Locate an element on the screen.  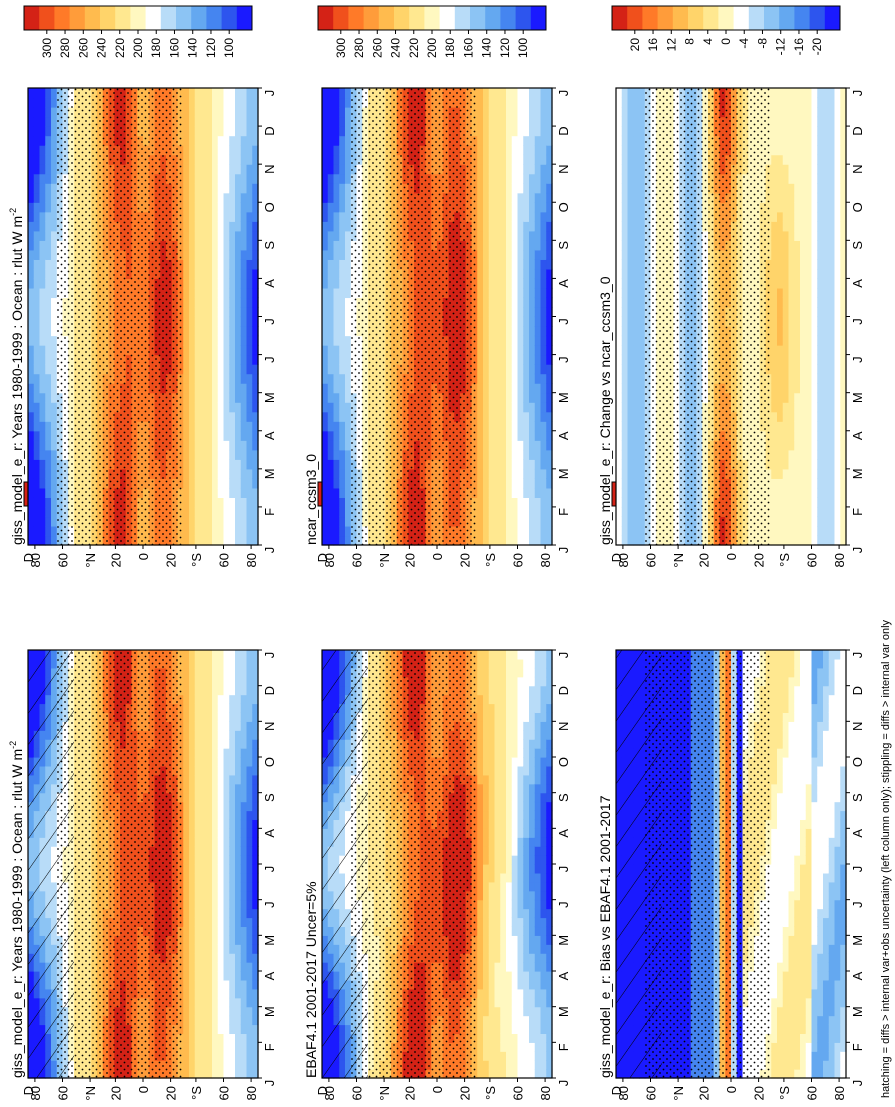
month-tick-label: F is located at coordinates (269, 1047).